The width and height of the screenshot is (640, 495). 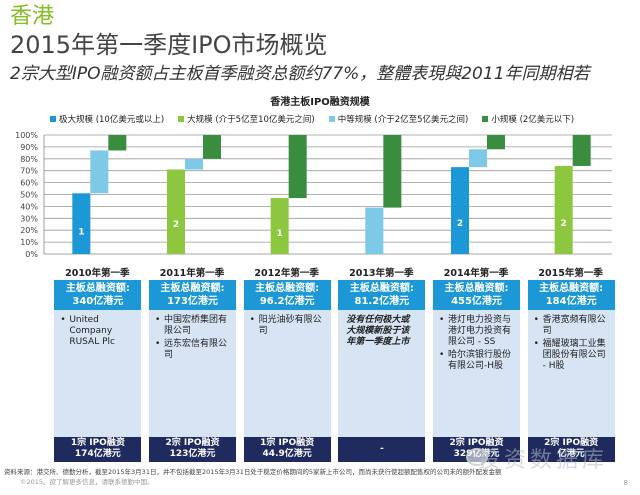 I want to click on card-footer-count: -, so click(x=381, y=449).